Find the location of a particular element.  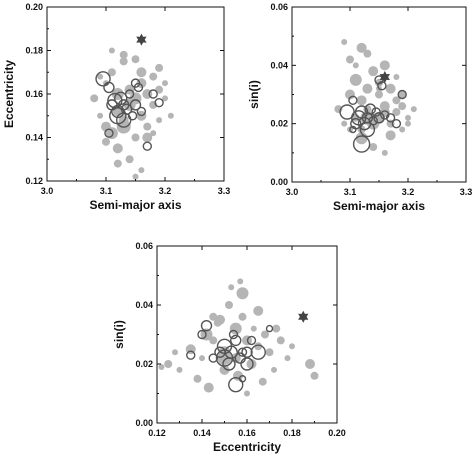

y-tick-label: 0.04 is located at coordinates (144, 305).